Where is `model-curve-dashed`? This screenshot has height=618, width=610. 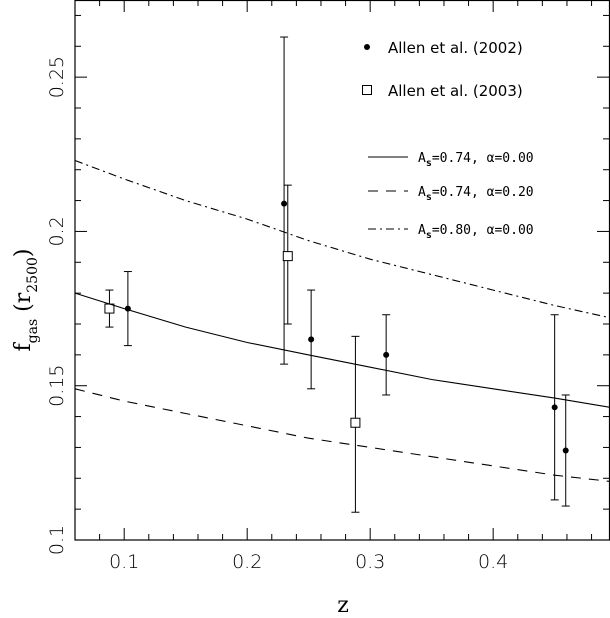
model-curve-dashed is located at coordinates (342, 435).